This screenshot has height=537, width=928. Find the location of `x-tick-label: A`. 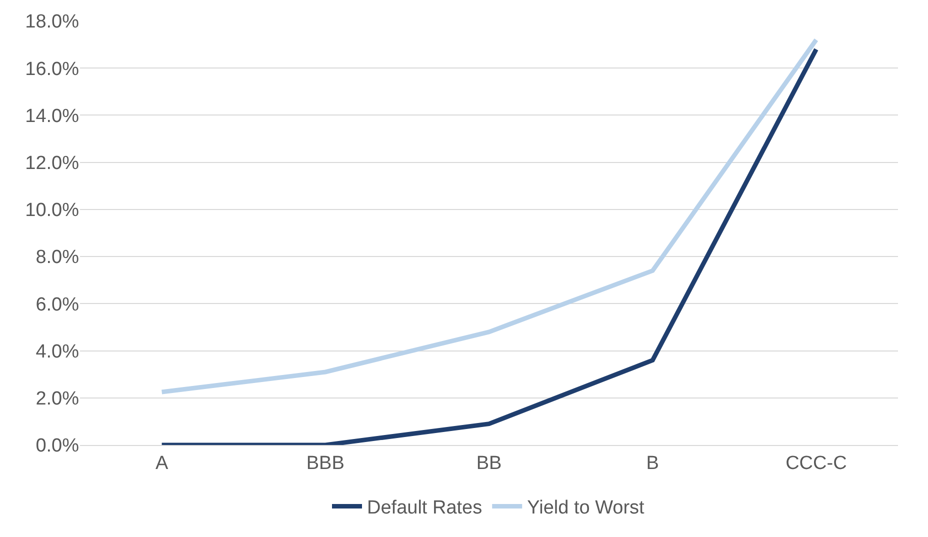

x-tick-label: A is located at coordinates (161, 463).